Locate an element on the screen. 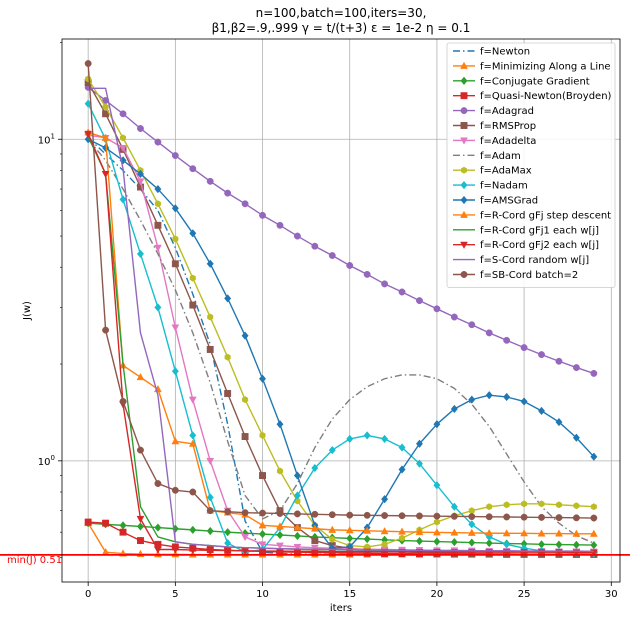 The height and width of the screenshot is (620, 630). legend-label: f=Newton is located at coordinates (505, 52).